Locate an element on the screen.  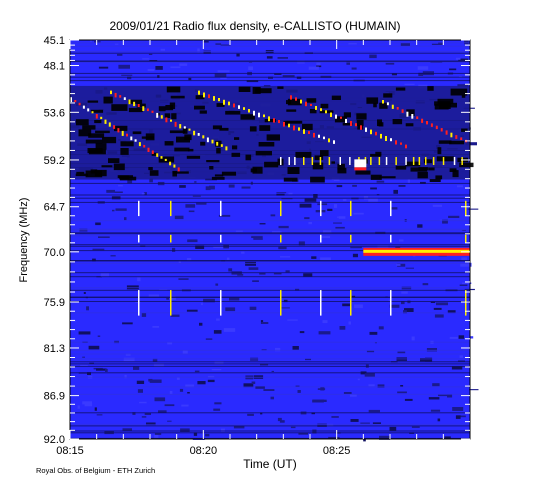
y-tick-label: 81.3 is located at coordinates (54, 349).